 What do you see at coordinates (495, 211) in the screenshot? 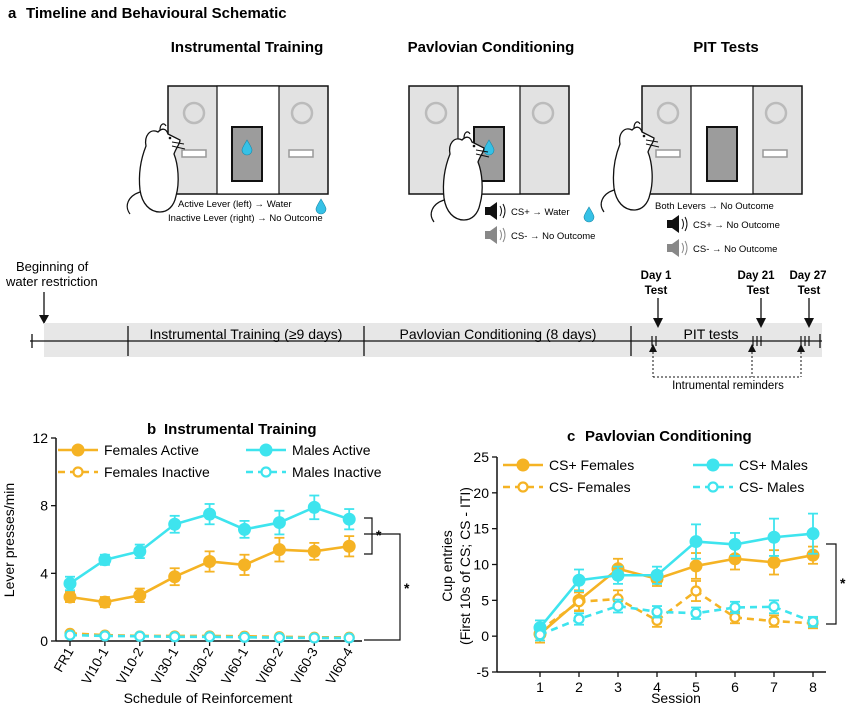
I see `speaker-icon` at bounding box center [495, 211].